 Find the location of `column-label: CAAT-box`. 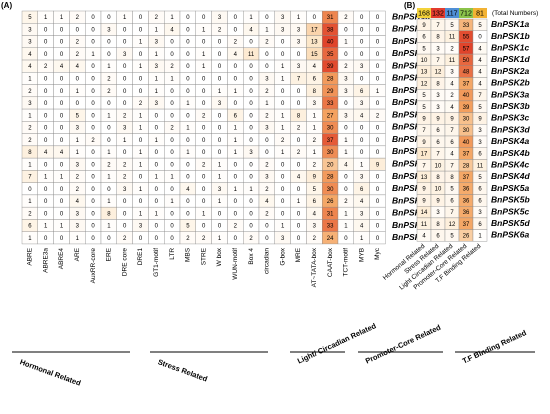

column-label: CAAT-box is located at coordinates (330, 262).